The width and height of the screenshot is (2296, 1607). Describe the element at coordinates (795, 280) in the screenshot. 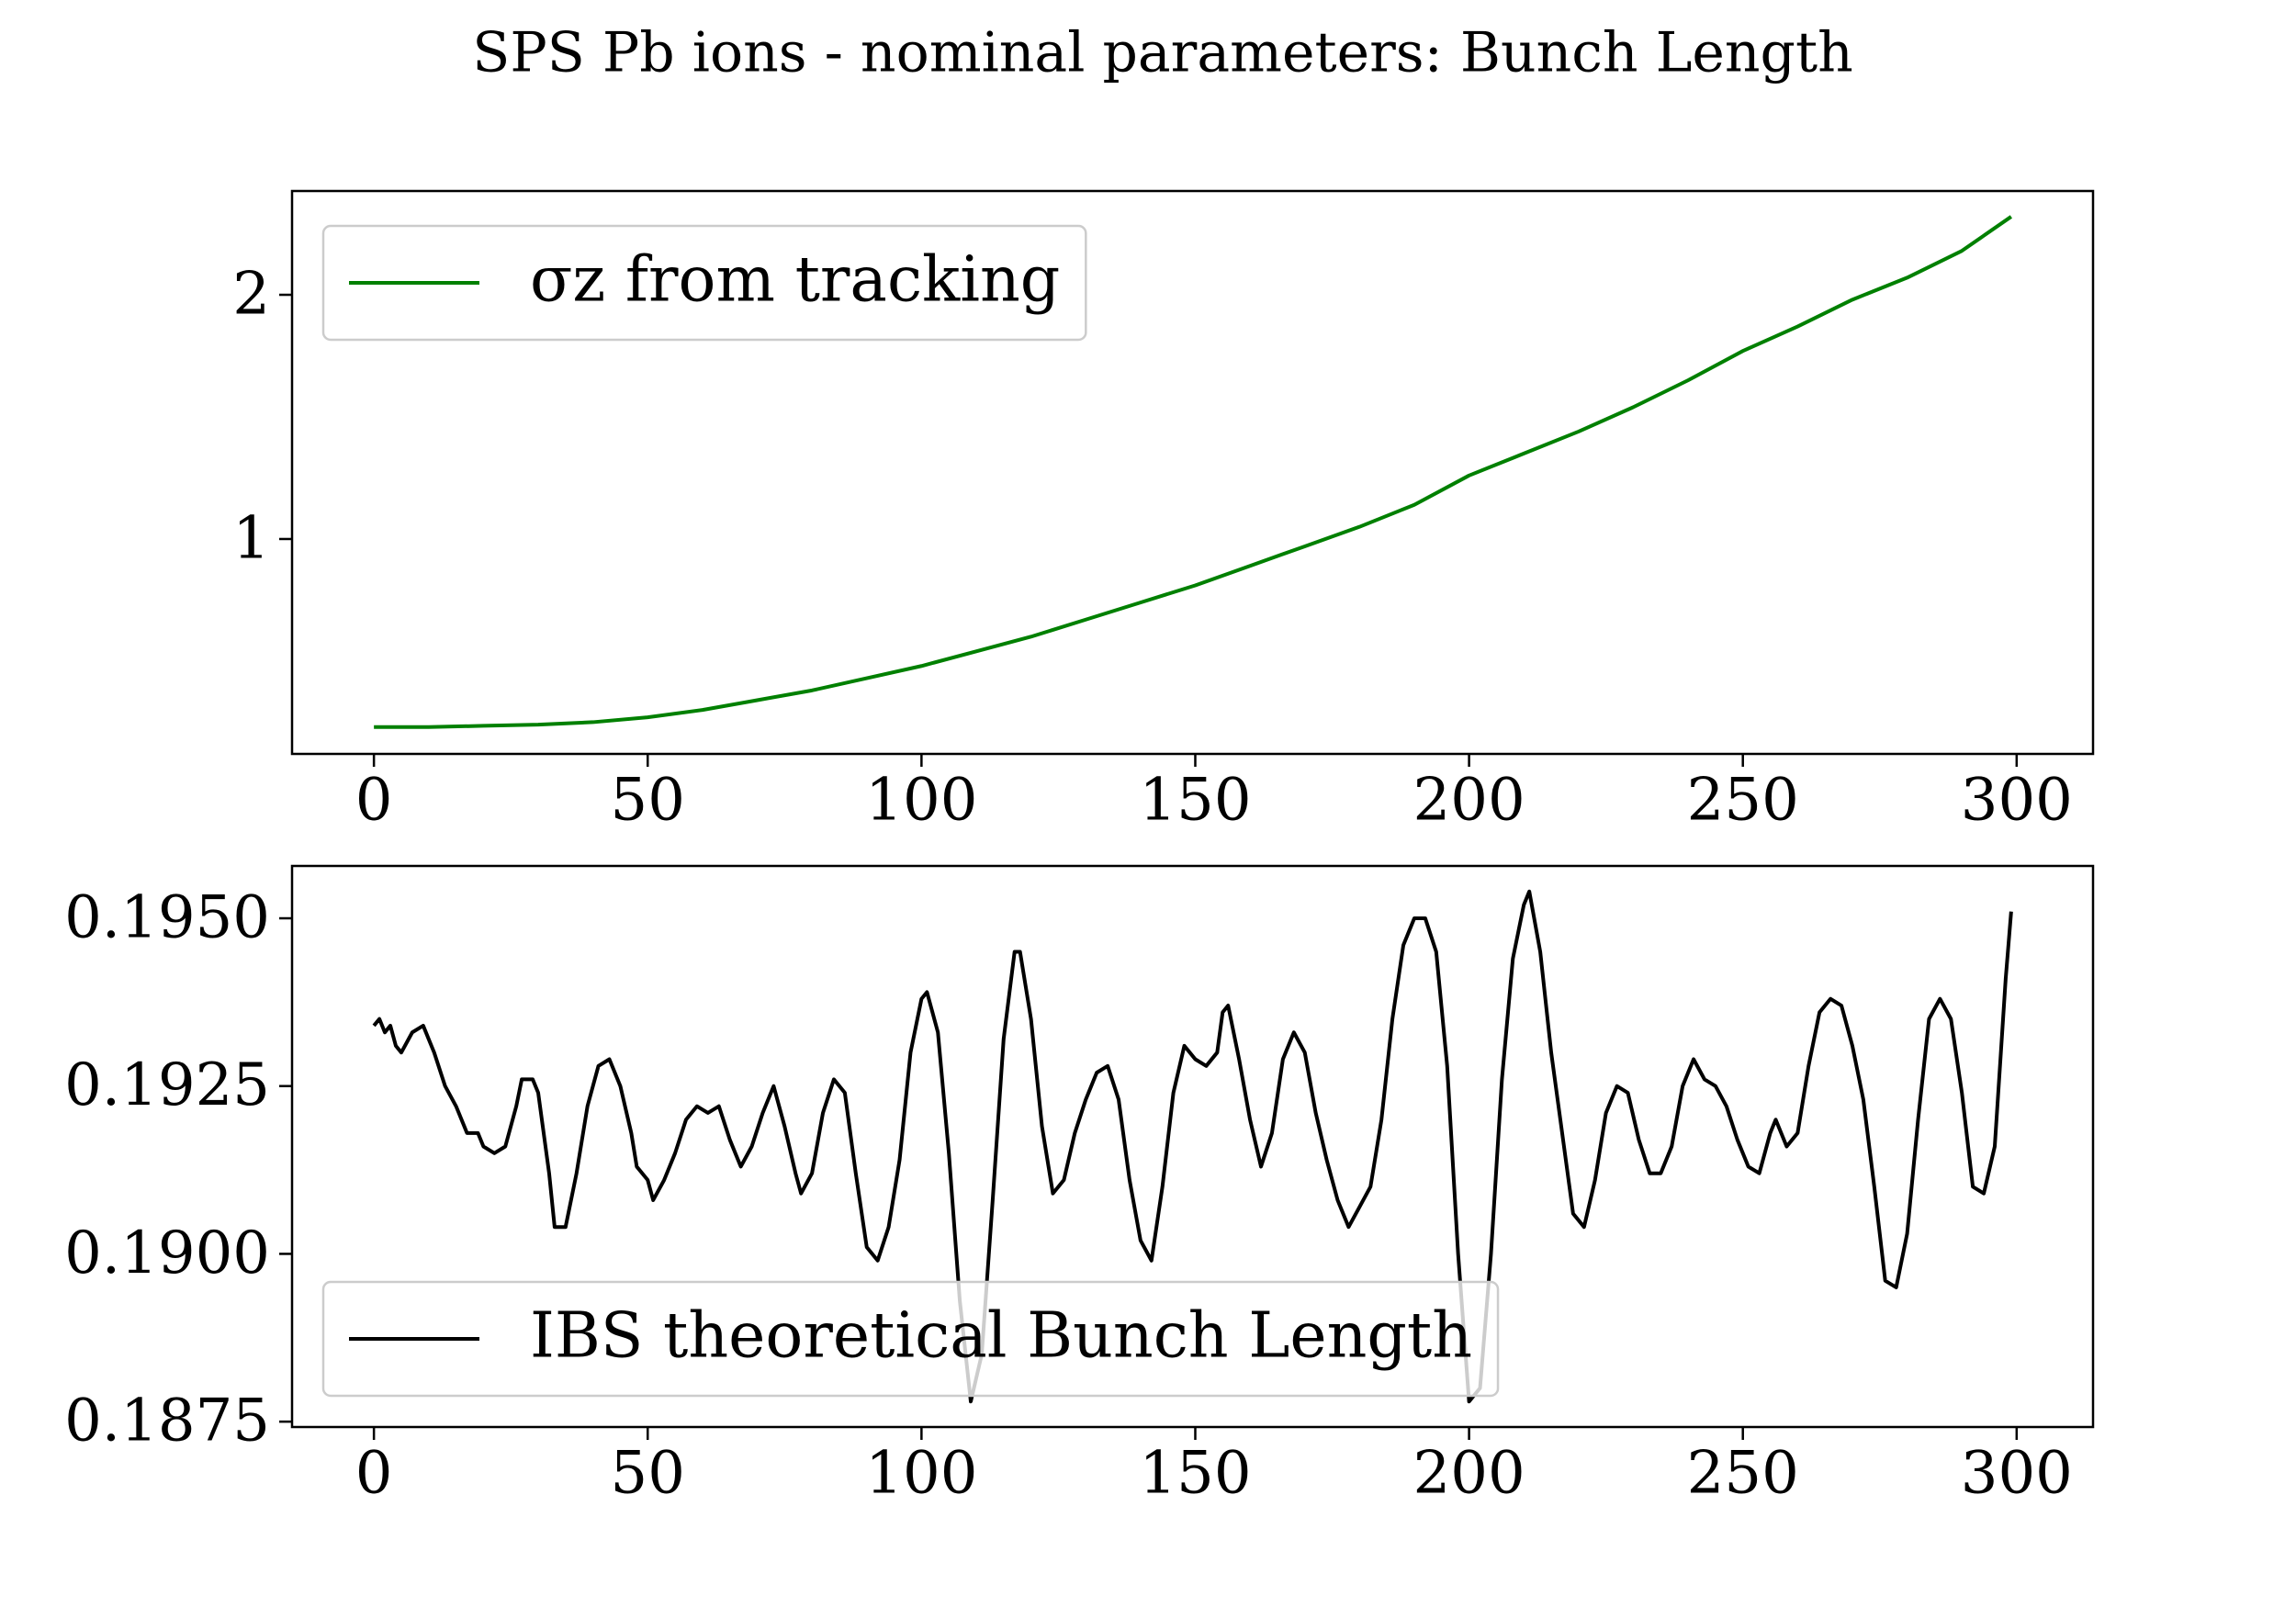

I see `legend-label: σz from tracking` at that location.